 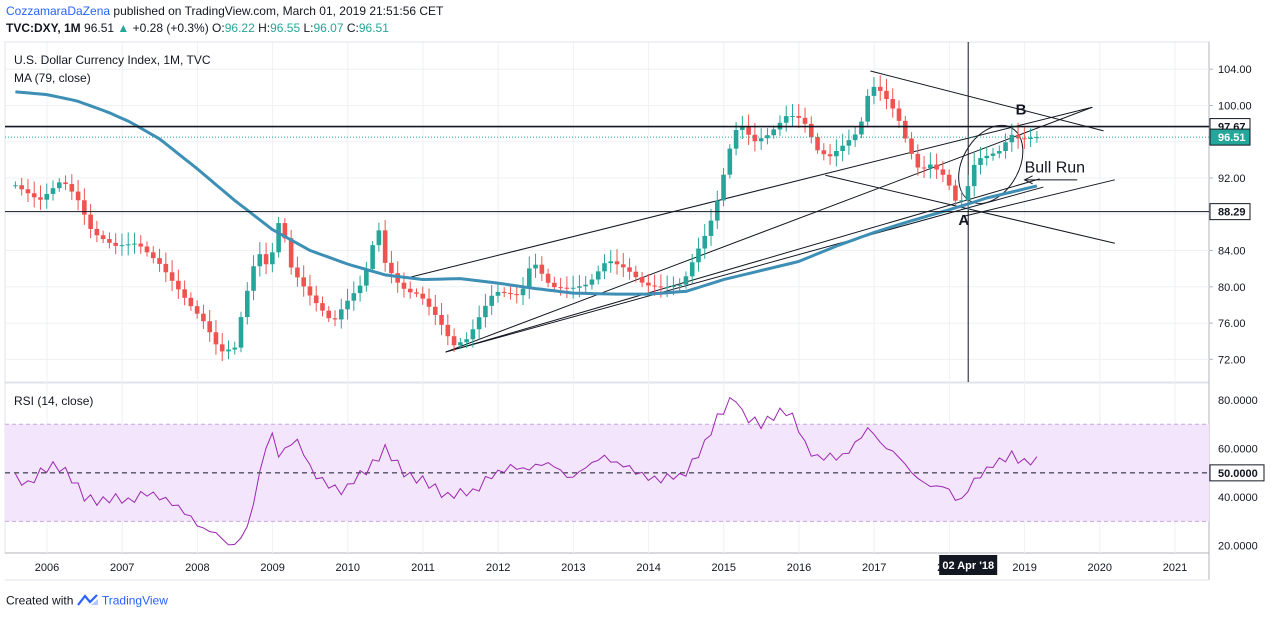 What do you see at coordinates (799, 568) in the screenshot?
I see `year-tick-label: 2016` at bounding box center [799, 568].